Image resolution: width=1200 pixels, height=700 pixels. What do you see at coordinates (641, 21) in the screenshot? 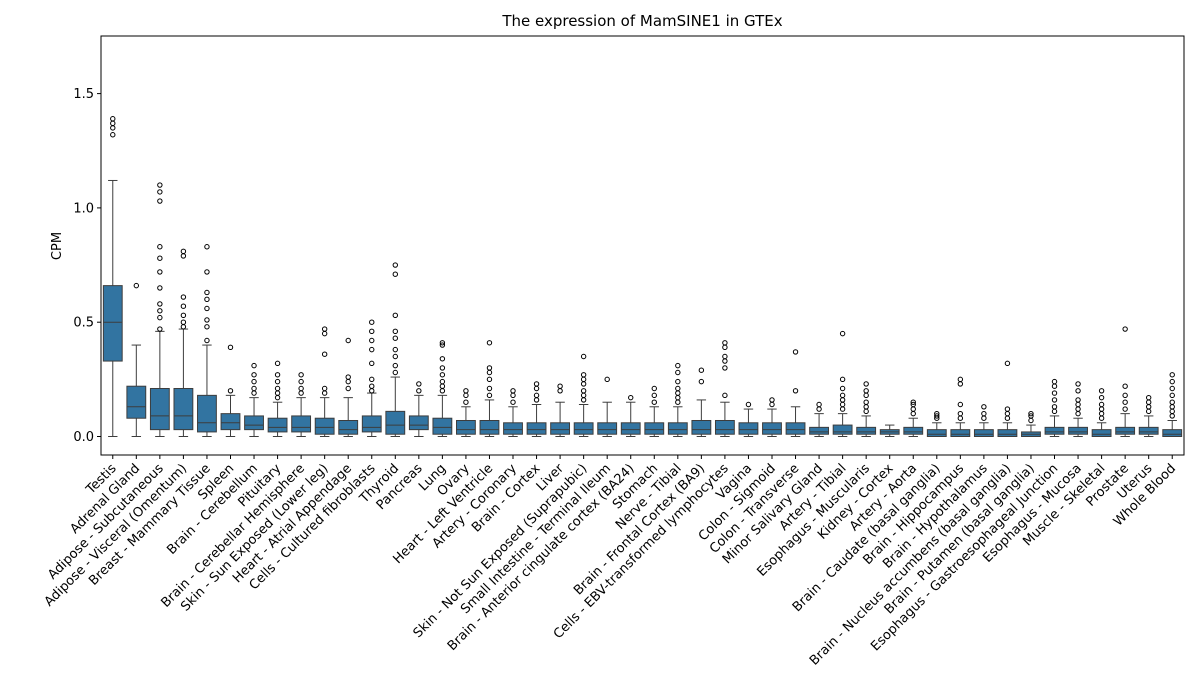
I see `chart-title: The expression of MamSINE1 in GTEx` at bounding box center [641, 21].